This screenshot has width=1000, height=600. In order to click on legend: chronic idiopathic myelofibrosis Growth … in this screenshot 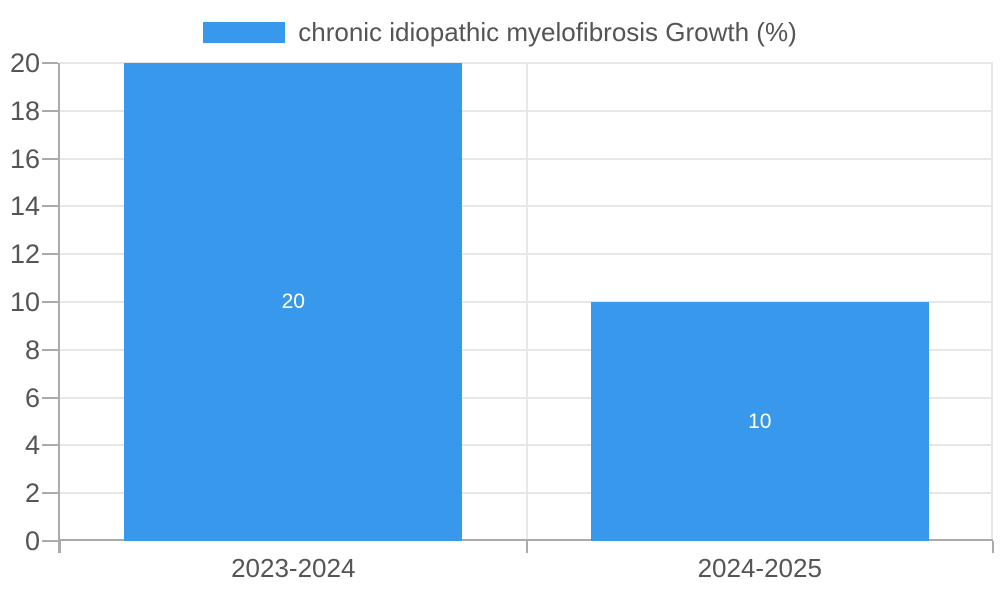, I will do `click(500, 28)`.